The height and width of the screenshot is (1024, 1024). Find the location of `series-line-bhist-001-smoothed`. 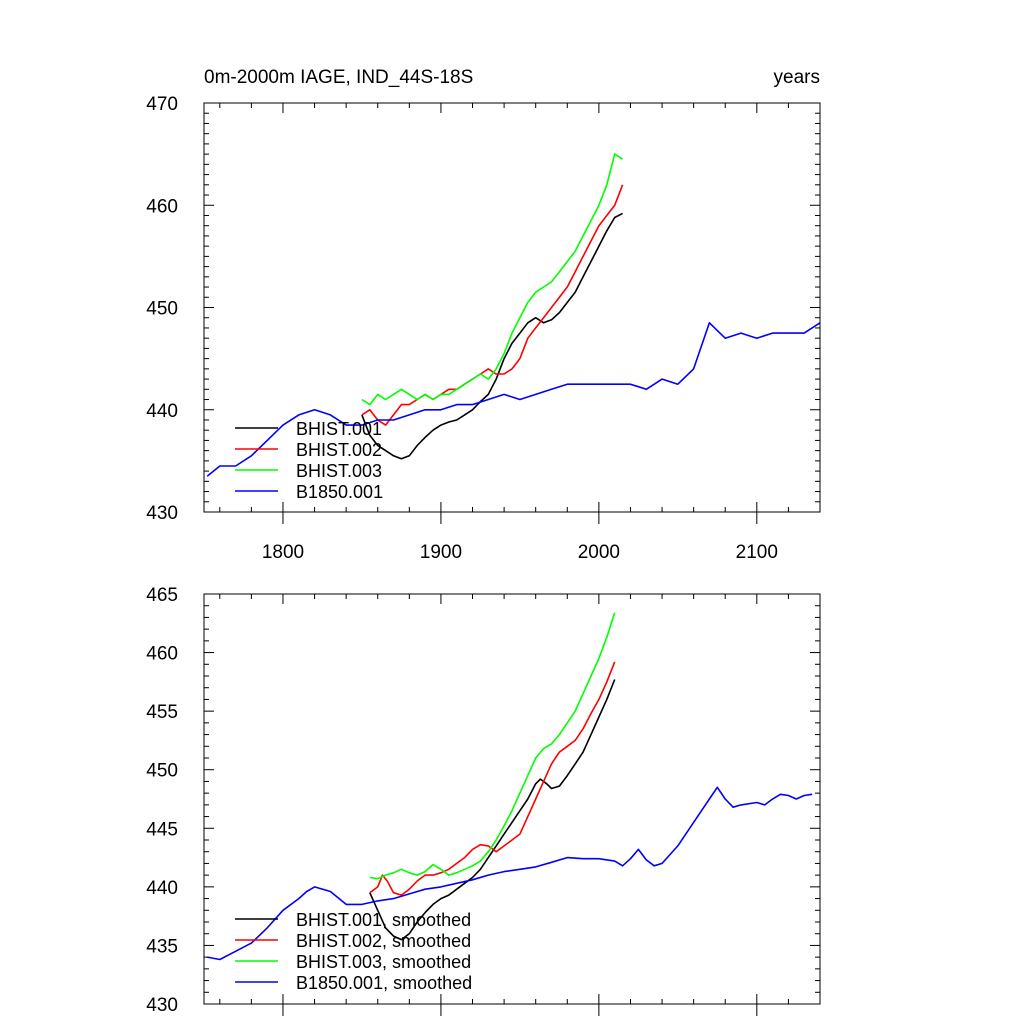

series-line-bhist-001-smoothed is located at coordinates (492, 810).